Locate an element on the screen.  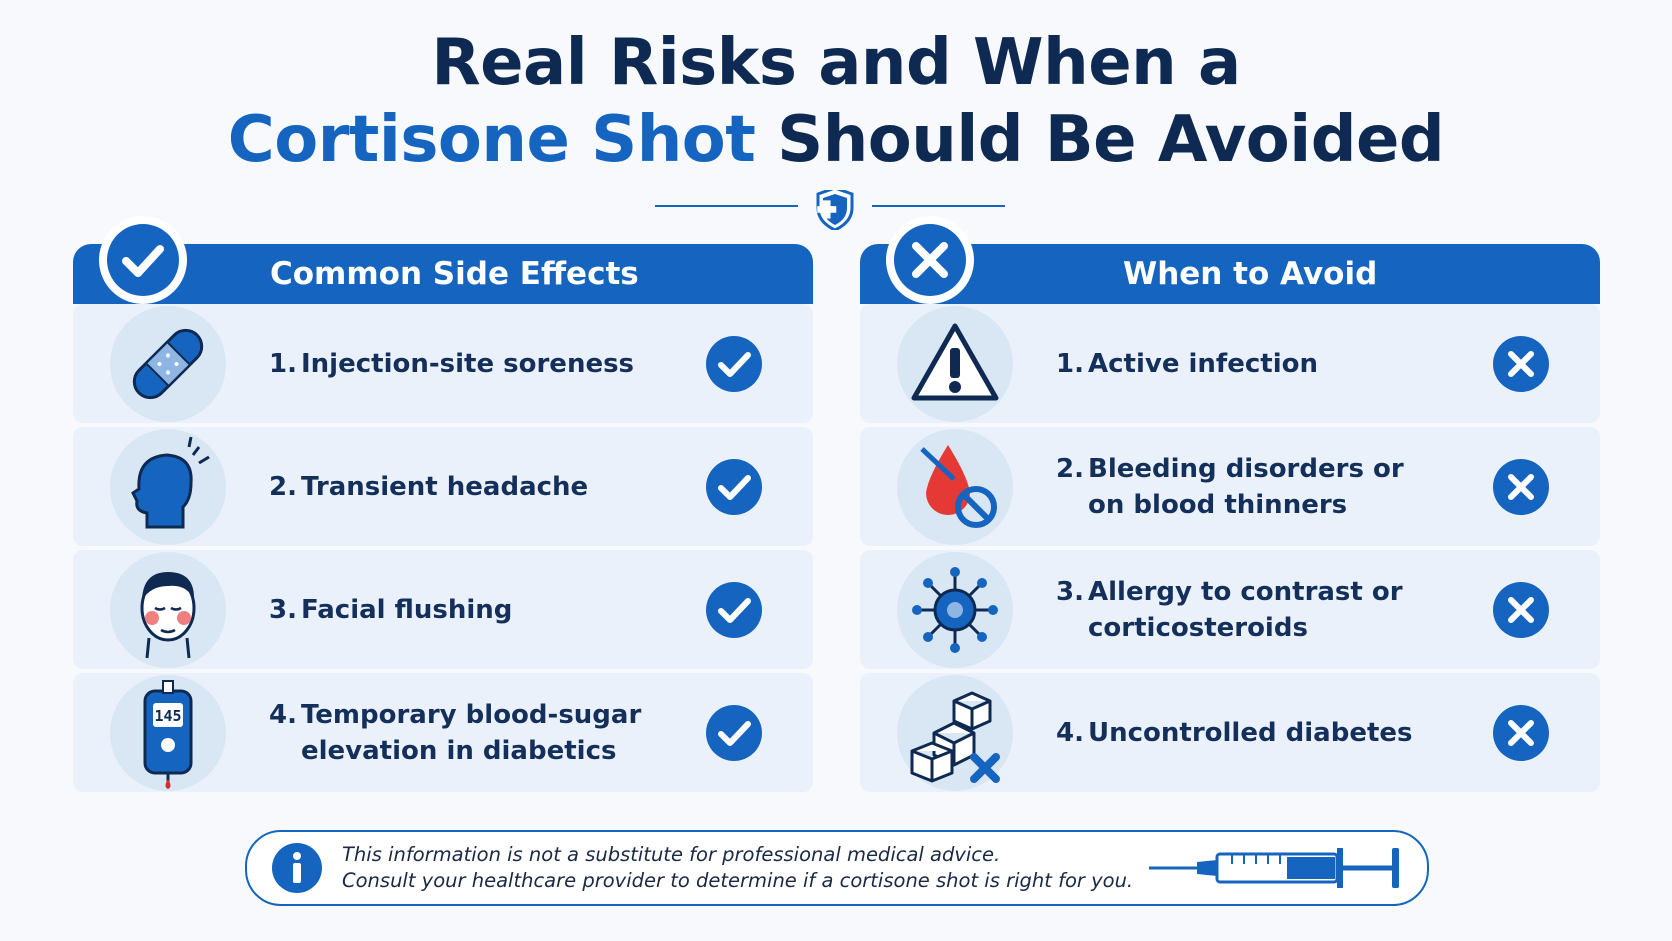
panel-header: Common Side Effects is located at coordinates (443, 274).